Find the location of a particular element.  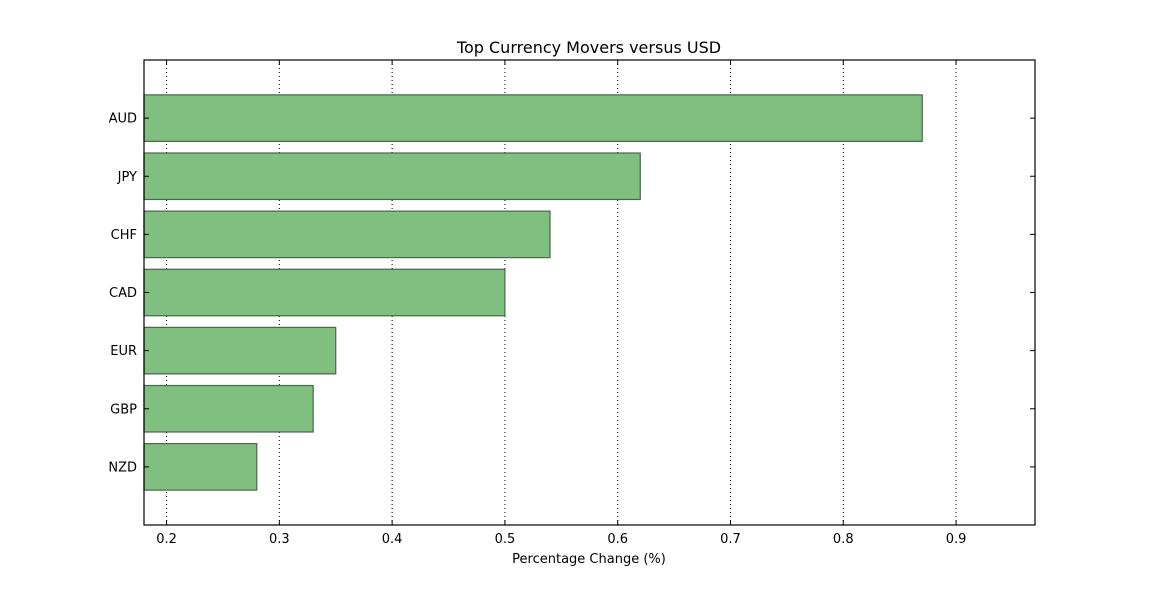

bar-eur is located at coordinates (240, 350).